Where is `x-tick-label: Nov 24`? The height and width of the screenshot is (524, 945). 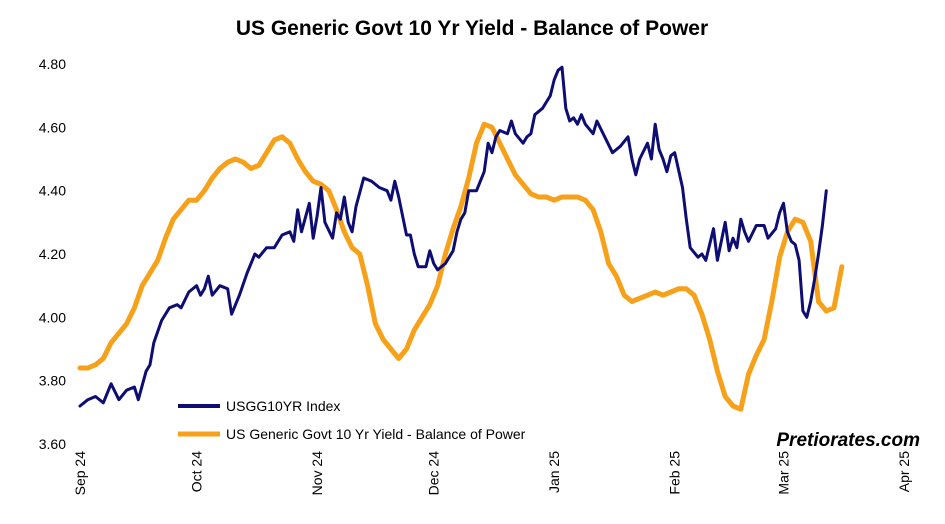
x-tick-label: Nov 24 is located at coordinates (317, 473).